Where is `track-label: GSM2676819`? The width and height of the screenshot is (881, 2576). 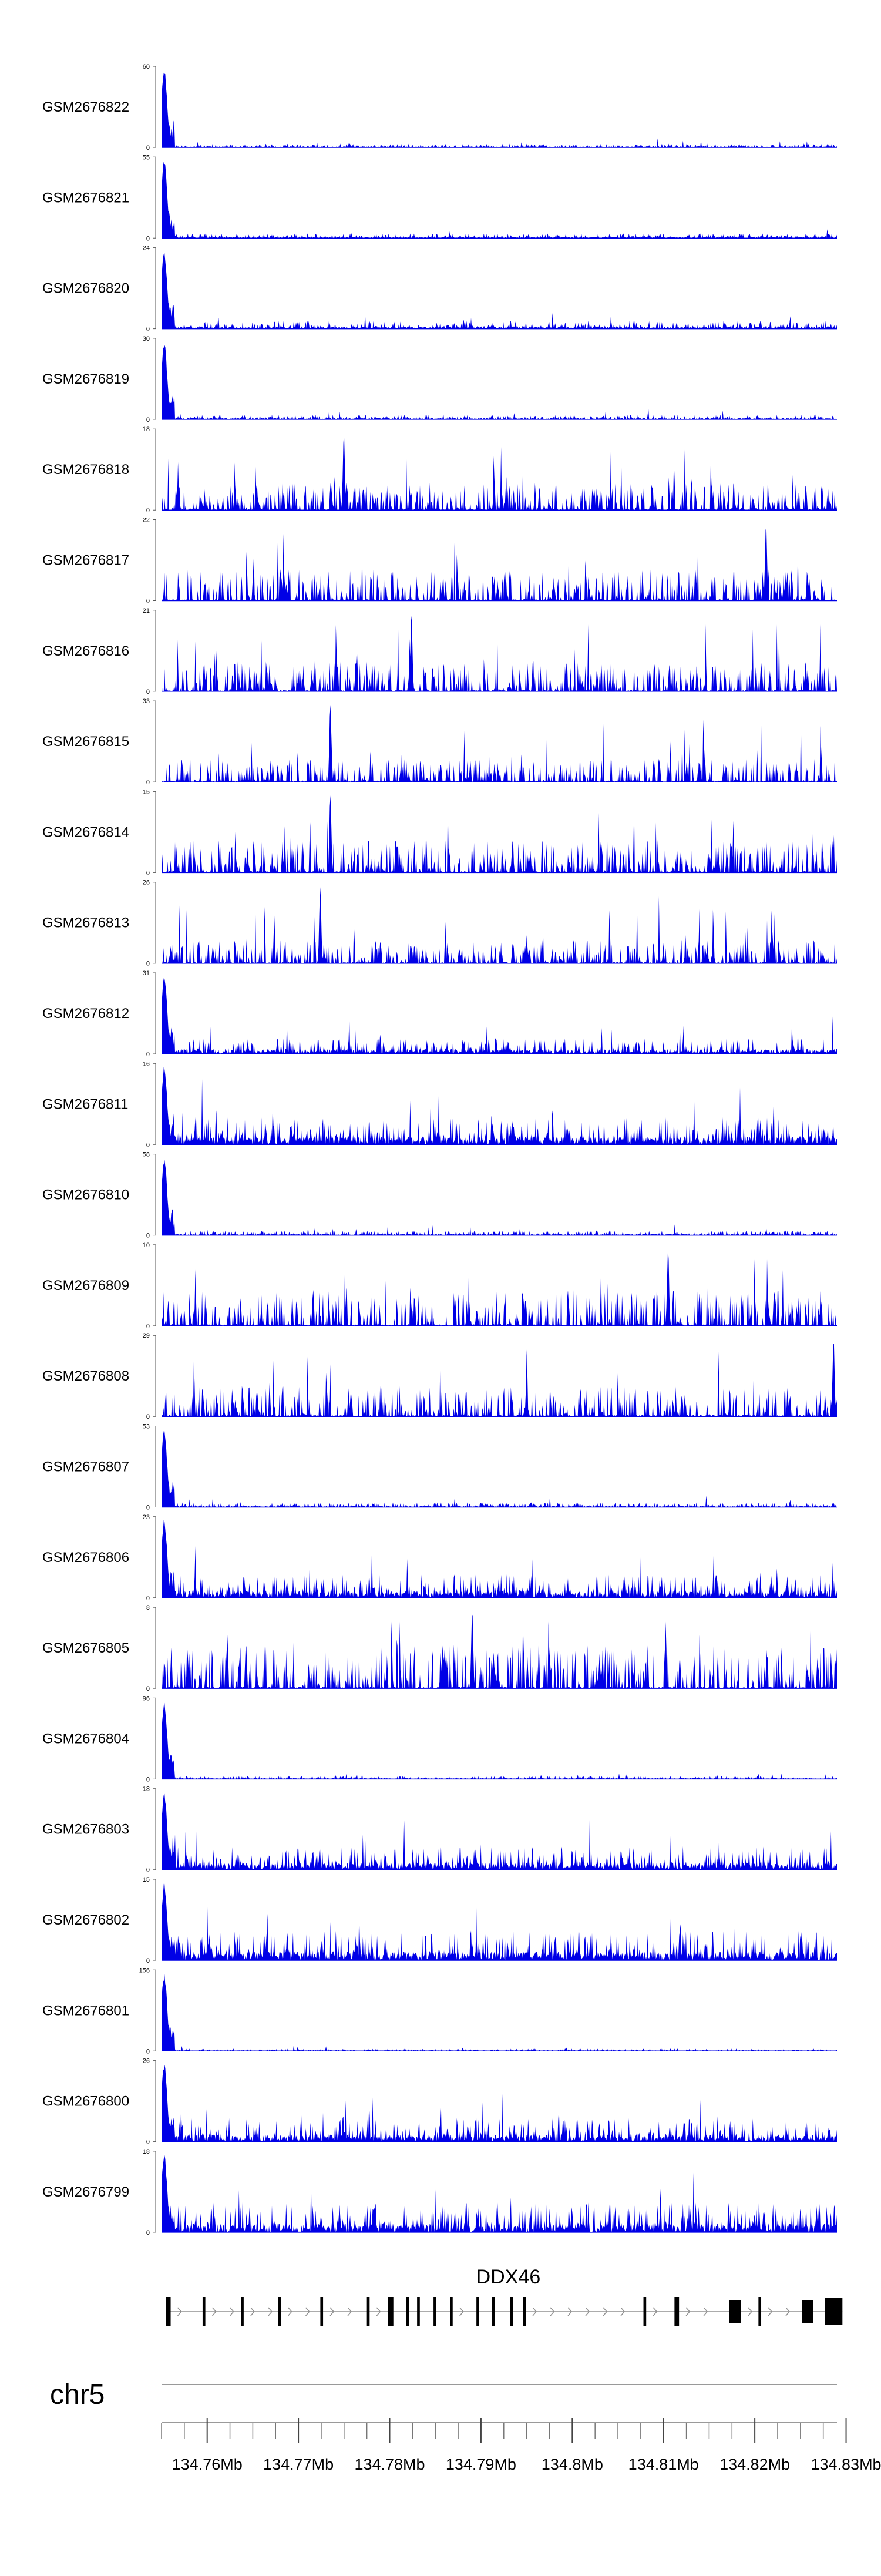
track-label: GSM2676819 is located at coordinates (85, 379).